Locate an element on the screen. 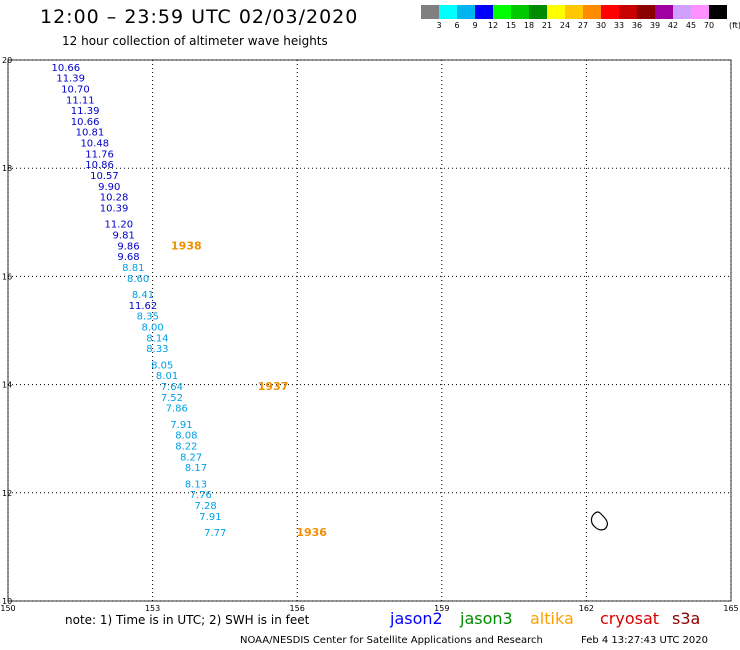  wave-height-value: 9.68 is located at coordinates (128, 257).